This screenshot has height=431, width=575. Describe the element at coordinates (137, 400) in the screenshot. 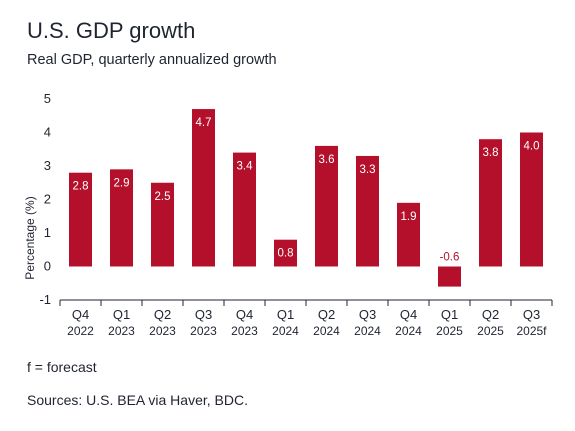

I see `sources-note: Sources: U.S. BEA via Haver, BDC.` at that location.